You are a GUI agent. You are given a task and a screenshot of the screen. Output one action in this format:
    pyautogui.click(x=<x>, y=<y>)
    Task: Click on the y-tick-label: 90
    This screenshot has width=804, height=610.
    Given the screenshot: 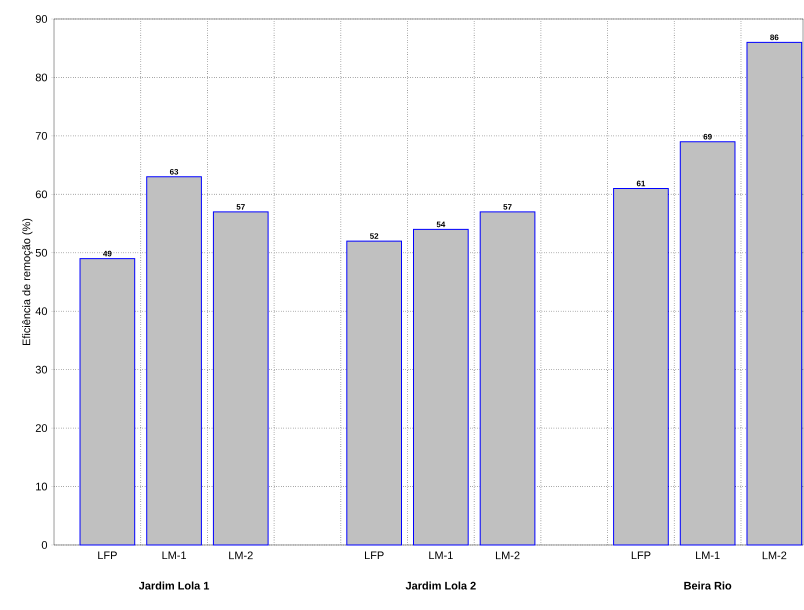 What is the action you would take?
    pyautogui.click(x=42, y=19)
    